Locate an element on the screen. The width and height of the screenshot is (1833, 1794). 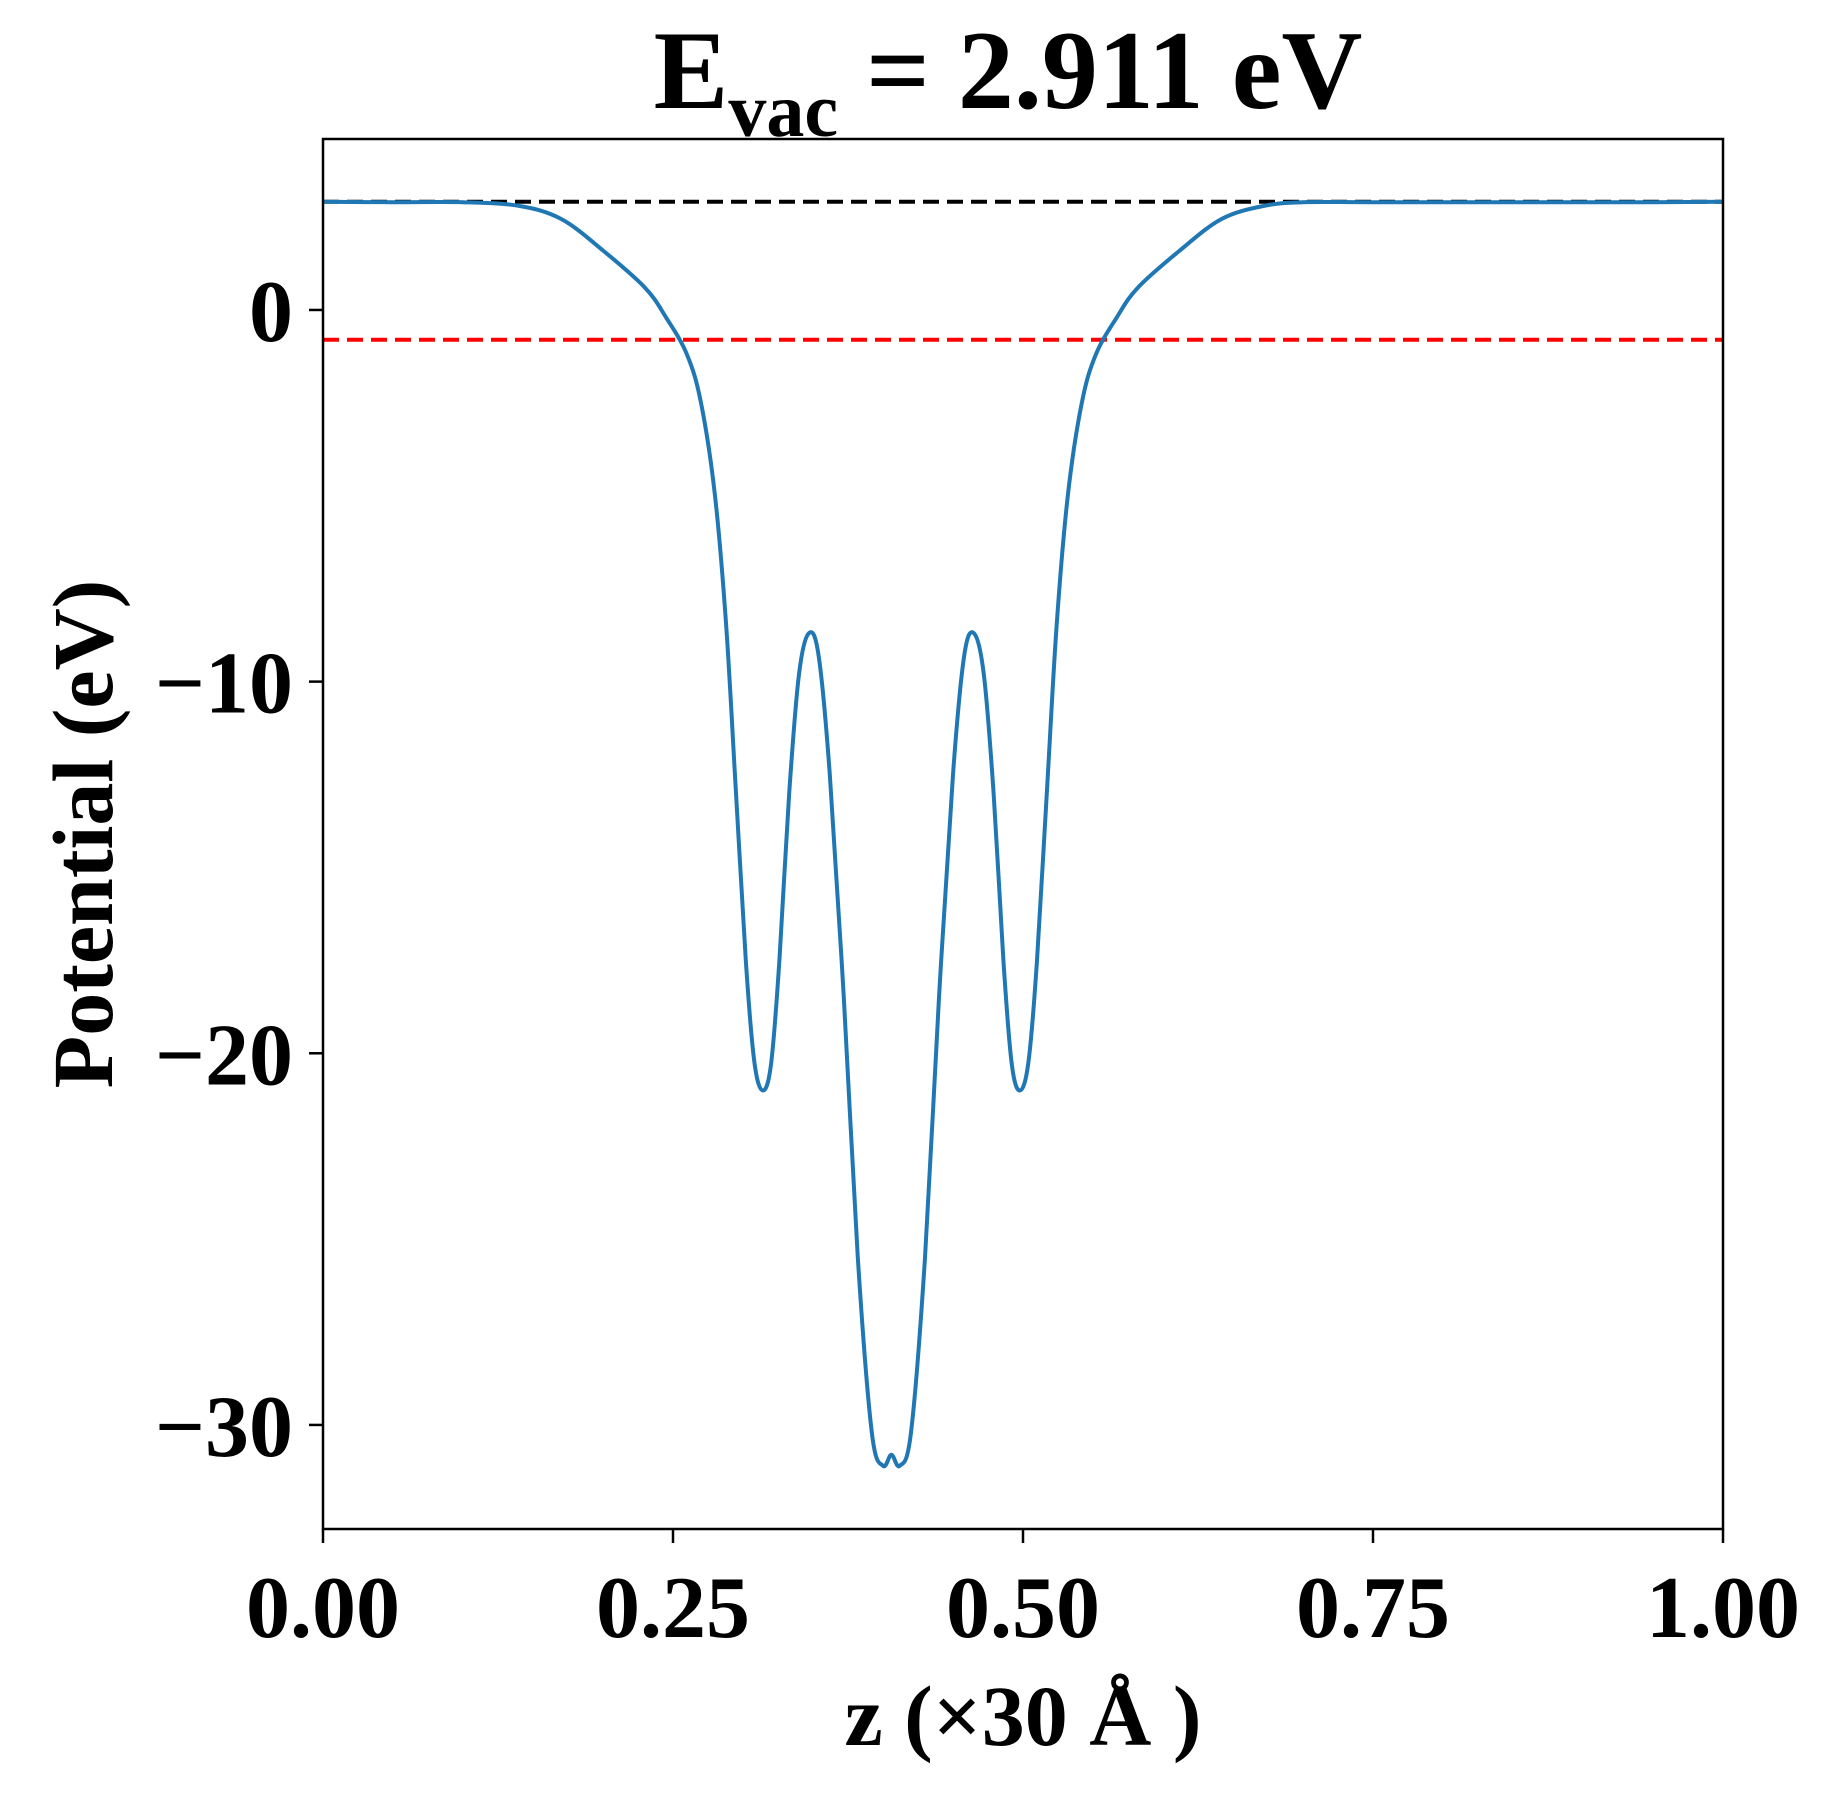
x-tick-label: 0.00 is located at coordinates (323, 1608).